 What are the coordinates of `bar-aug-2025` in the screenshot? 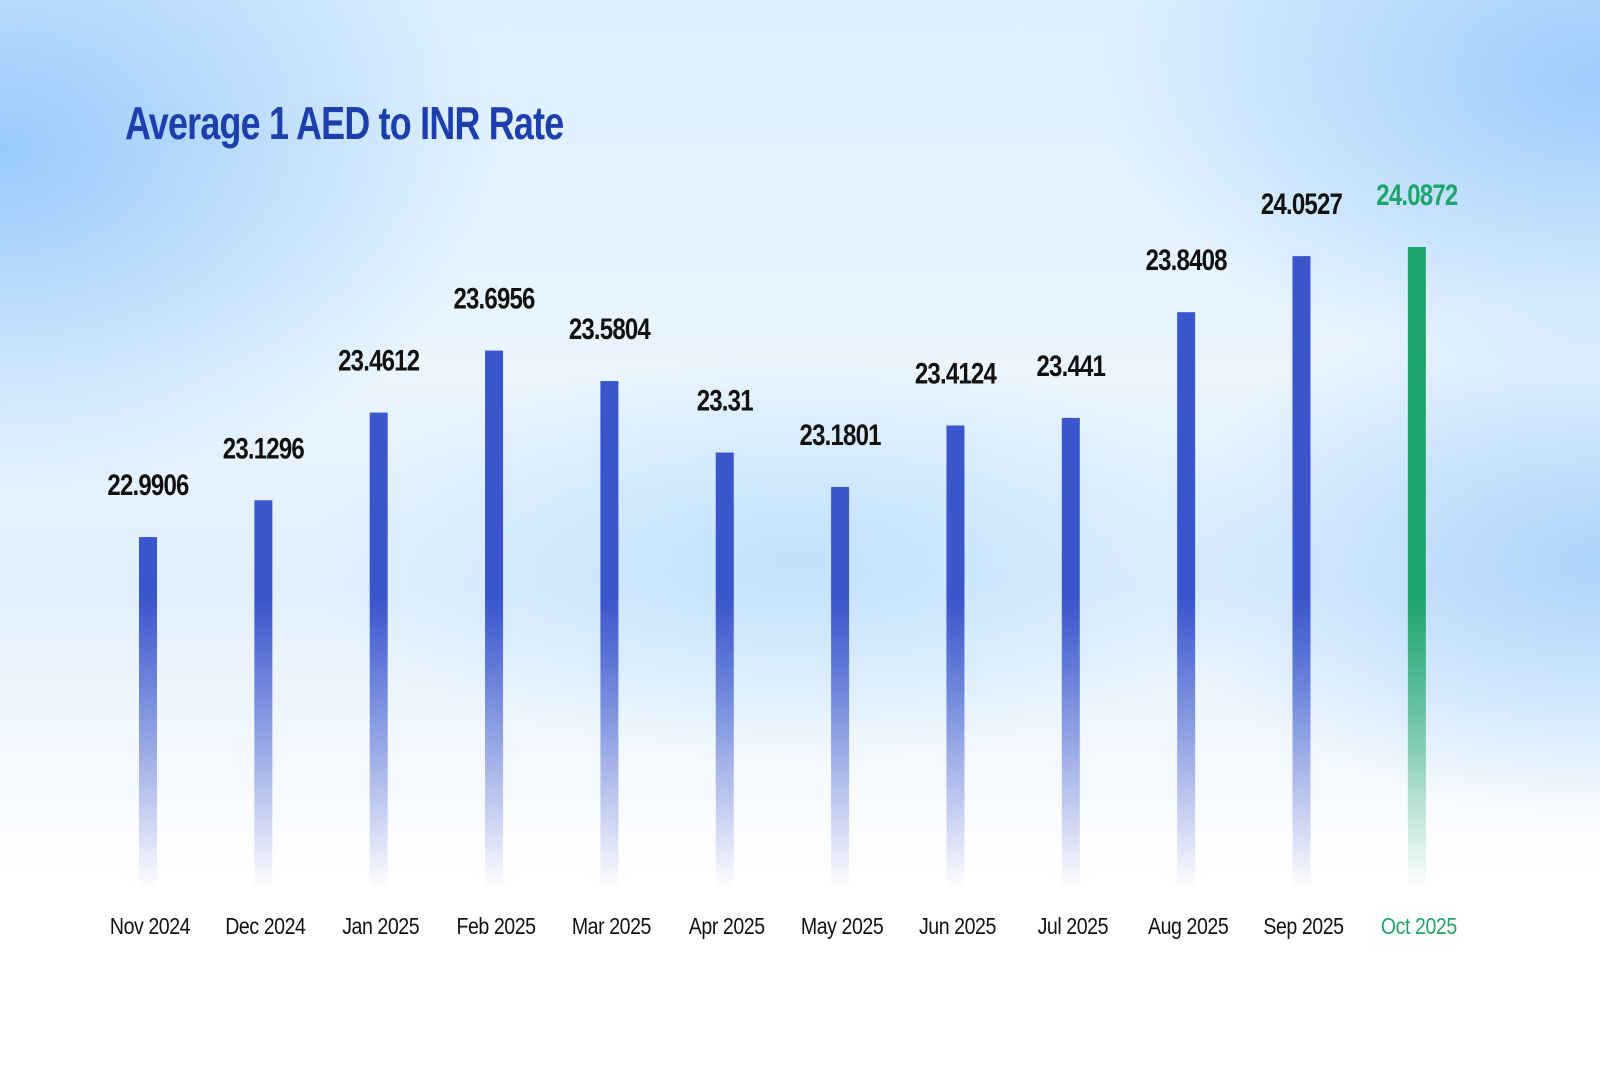 It's located at (1186, 601).